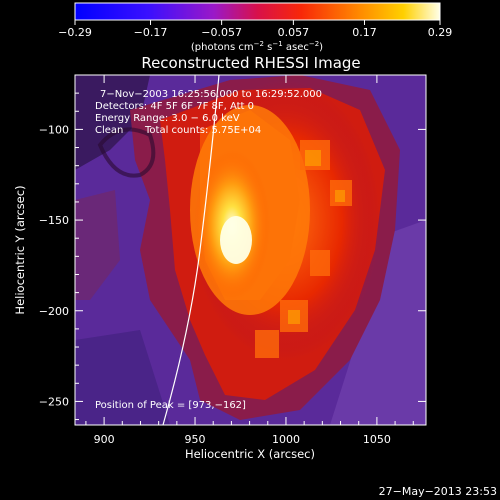  I want to click on chart-title: Reconstructed RHESSI Image, so click(250, 63).